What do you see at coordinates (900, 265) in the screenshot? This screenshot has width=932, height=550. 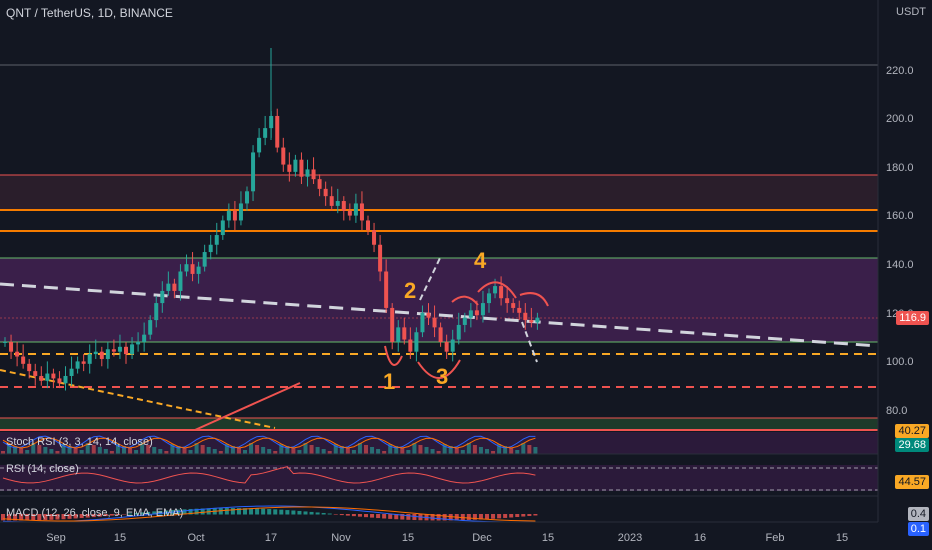 I see `price-tick: 140.0` at bounding box center [900, 265].